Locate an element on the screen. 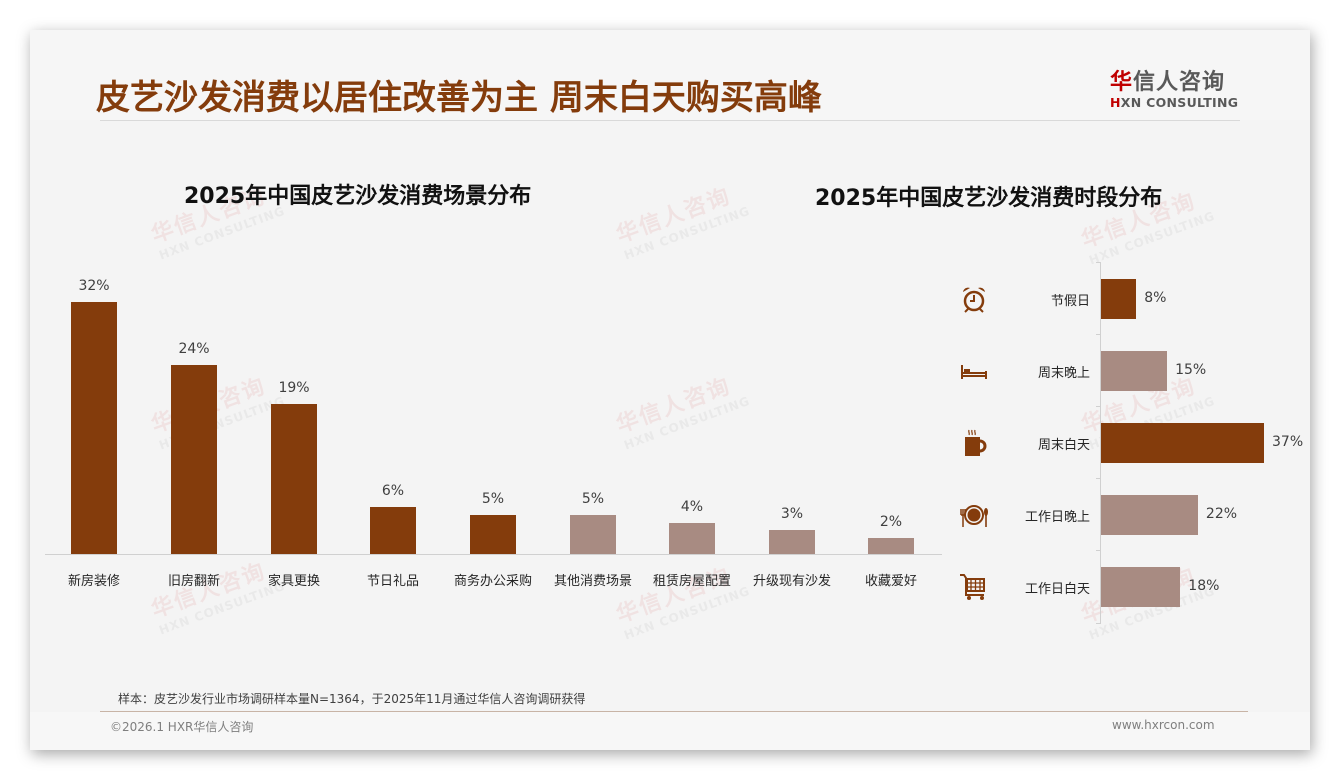 The width and height of the screenshot is (1340, 780). copyright: ©2026.1 HXR华信人咨询 is located at coordinates (182, 727).